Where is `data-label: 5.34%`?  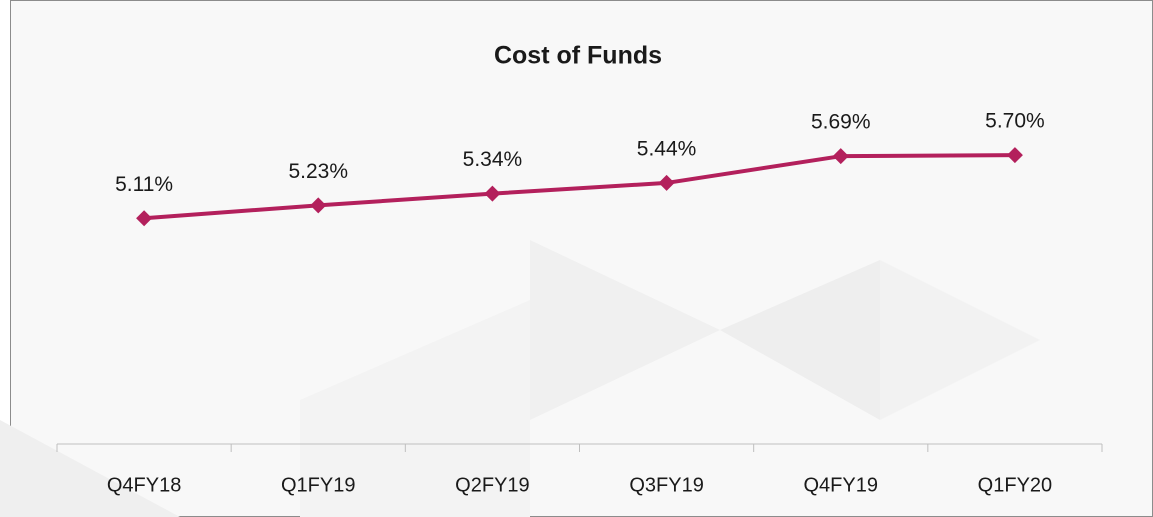 data-label: 5.34% is located at coordinates (493, 159).